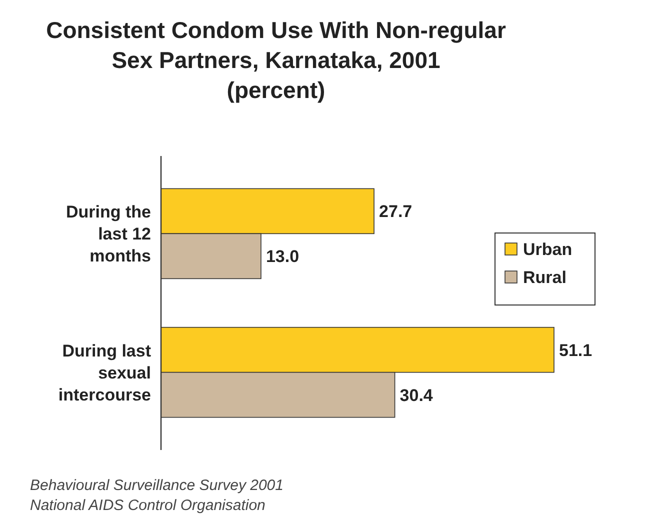 This screenshot has width=650, height=523. Describe the element at coordinates (547, 249) in the screenshot. I see `legend-label: Urban` at that location.